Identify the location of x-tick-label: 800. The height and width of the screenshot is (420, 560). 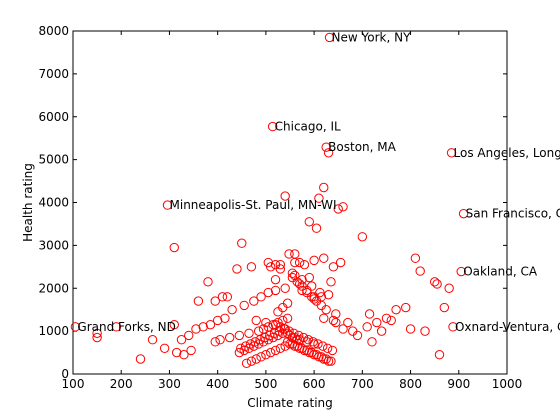
(410, 384).